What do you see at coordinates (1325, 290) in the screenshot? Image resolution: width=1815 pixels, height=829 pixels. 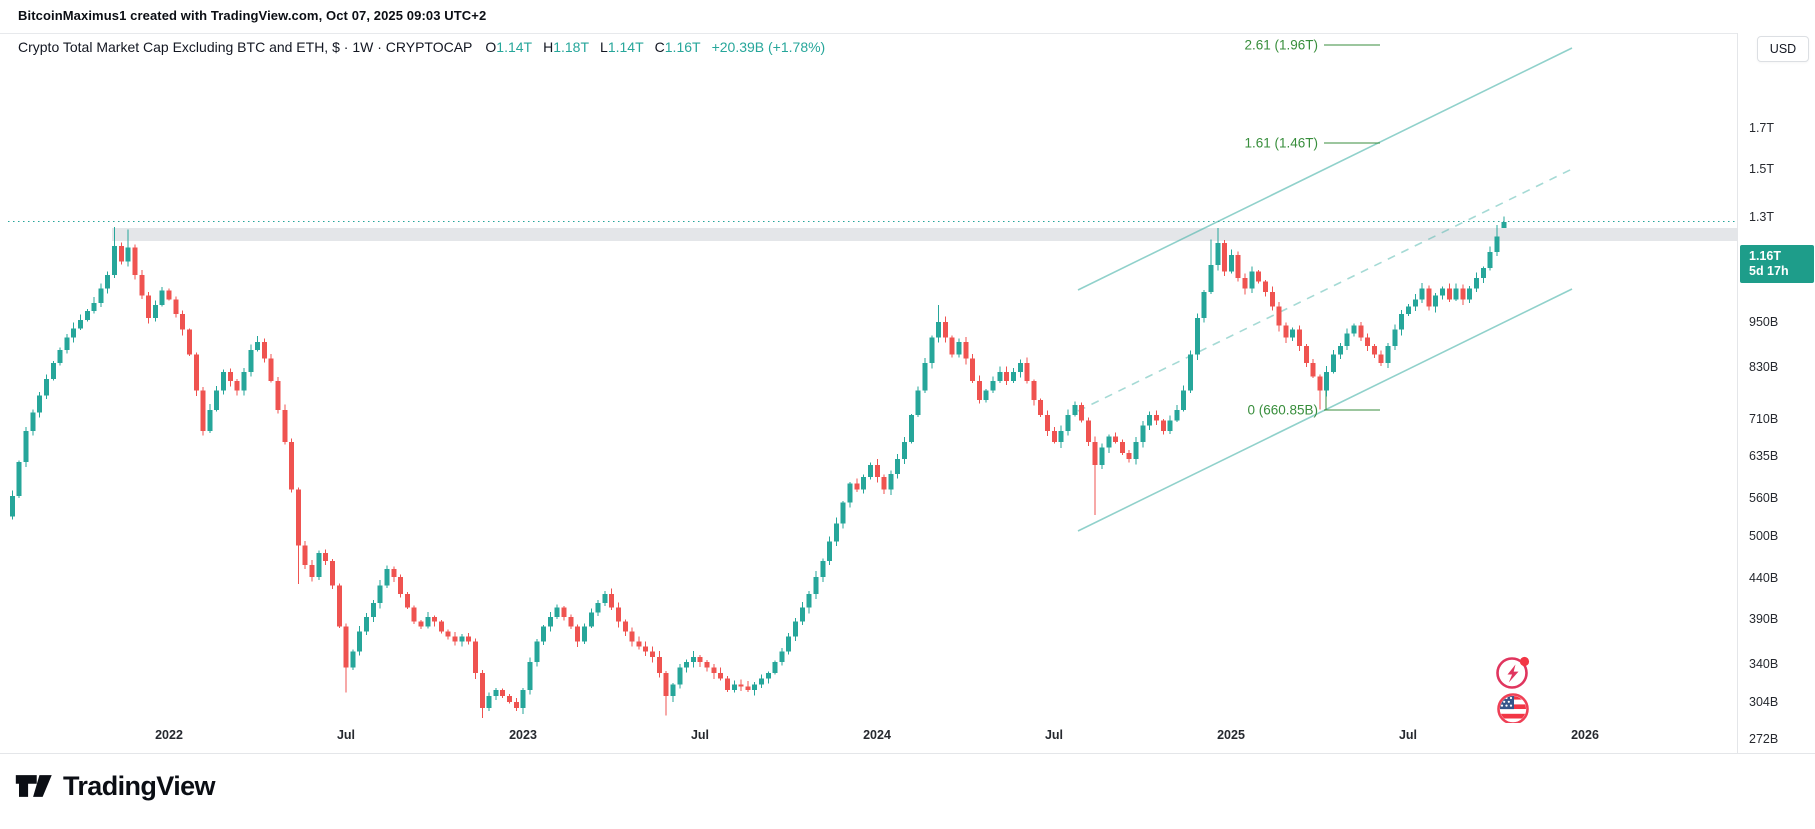 I see `channel-midline-dashed` at bounding box center [1325, 290].